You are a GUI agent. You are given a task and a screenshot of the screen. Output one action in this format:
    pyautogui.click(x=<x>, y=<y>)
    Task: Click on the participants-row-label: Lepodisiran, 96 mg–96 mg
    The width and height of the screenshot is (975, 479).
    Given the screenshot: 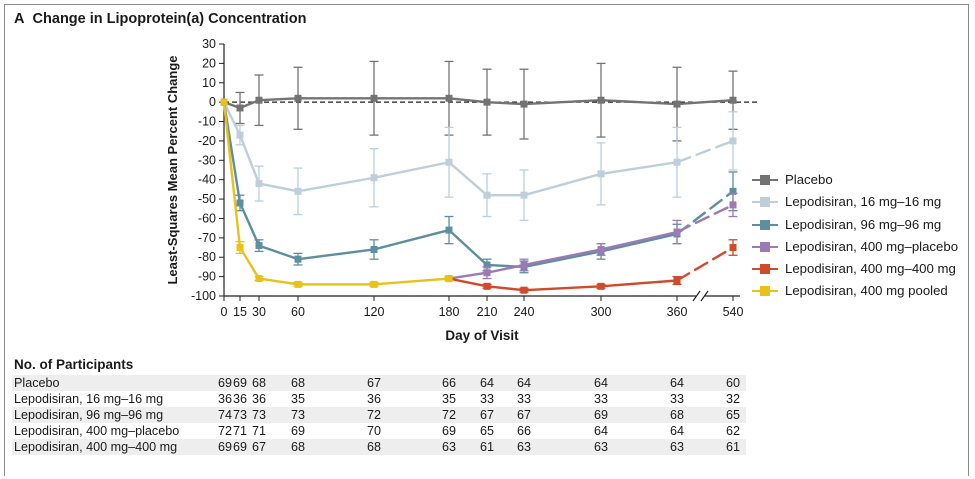 What is the action you would take?
    pyautogui.click(x=89, y=415)
    